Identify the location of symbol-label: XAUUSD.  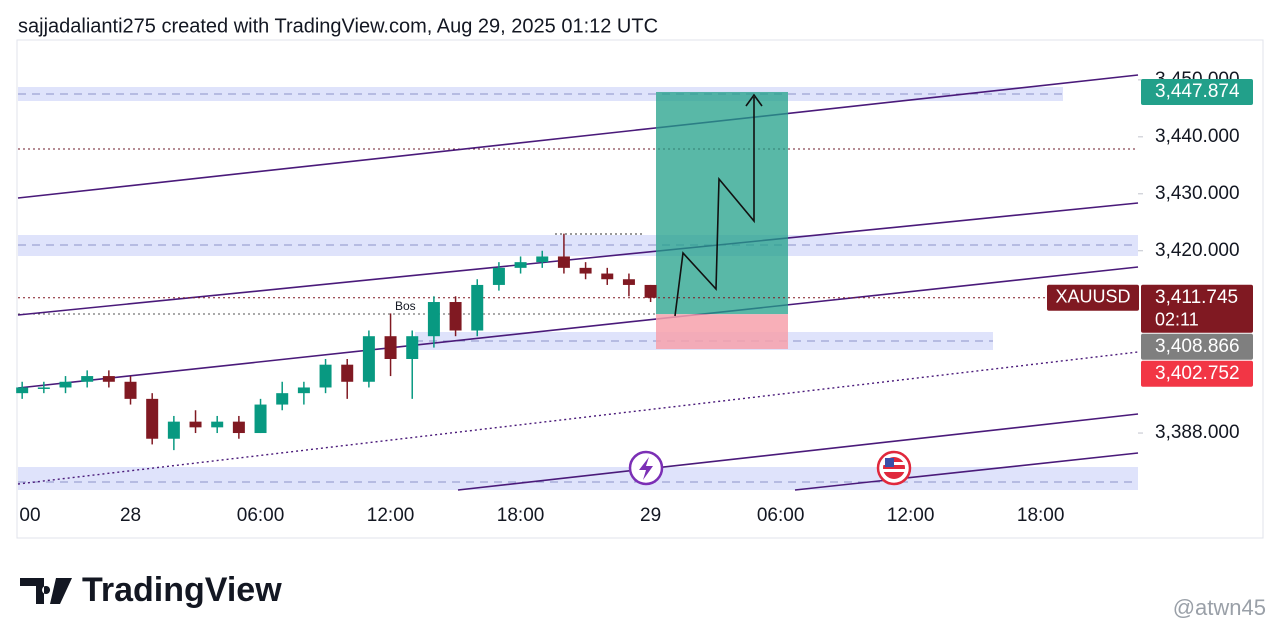
(1092, 297).